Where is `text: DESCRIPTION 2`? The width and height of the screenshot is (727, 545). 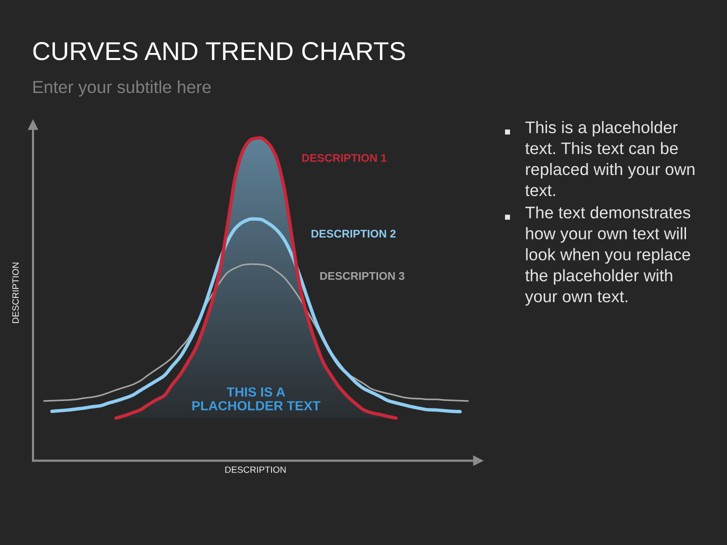
text: DESCRIPTION 2 is located at coordinates (354, 234).